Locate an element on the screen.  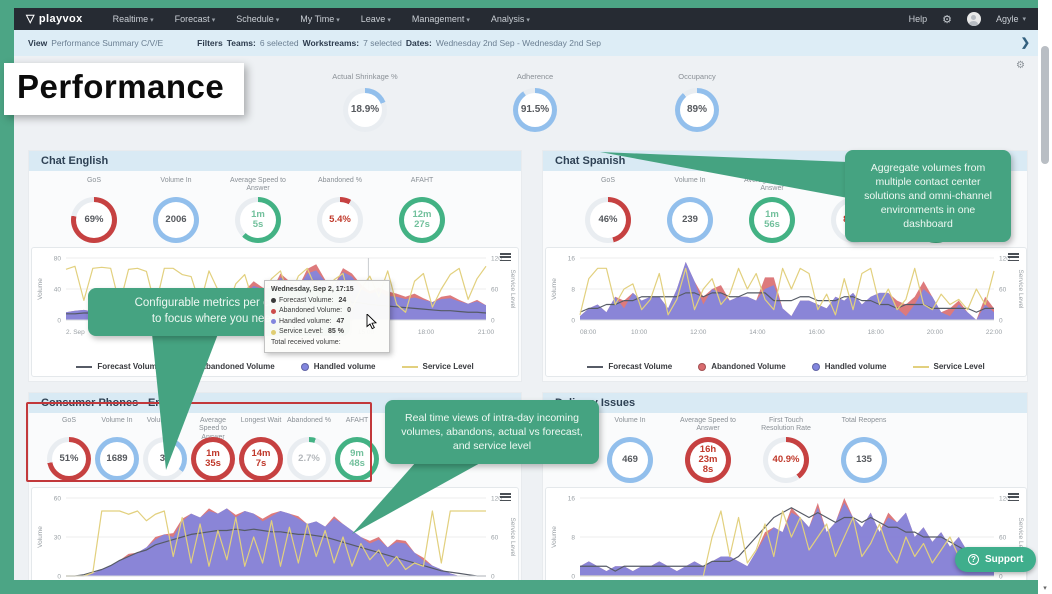
tooltip-row: Abandoned Volume: 0 is located at coordinates (327, 311).